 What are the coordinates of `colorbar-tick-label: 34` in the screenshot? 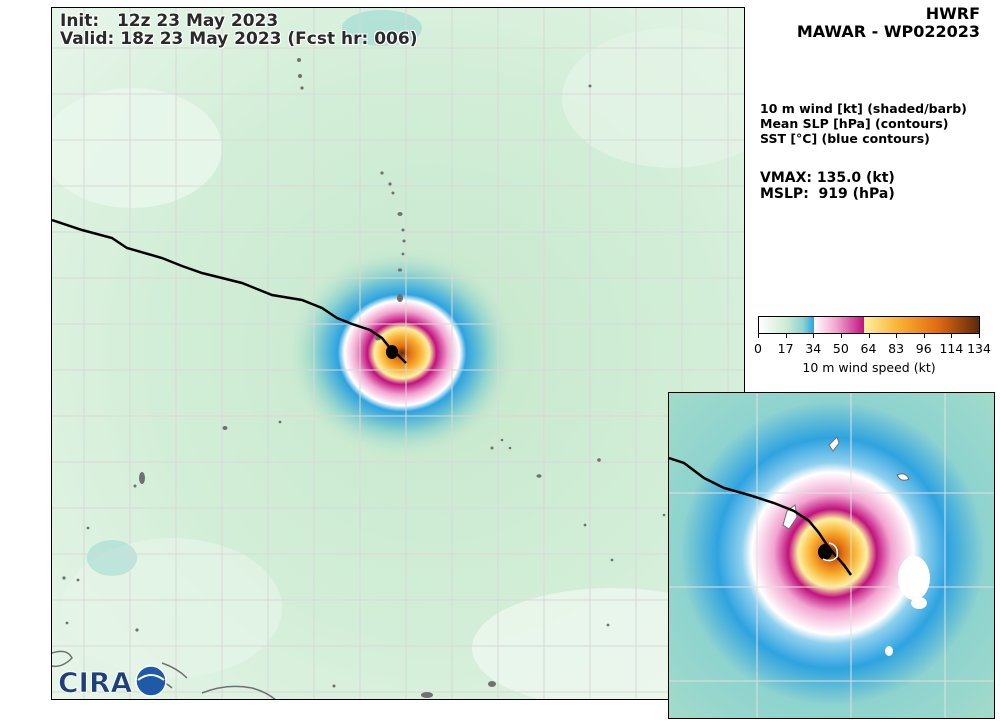 It's located at (813, 348).